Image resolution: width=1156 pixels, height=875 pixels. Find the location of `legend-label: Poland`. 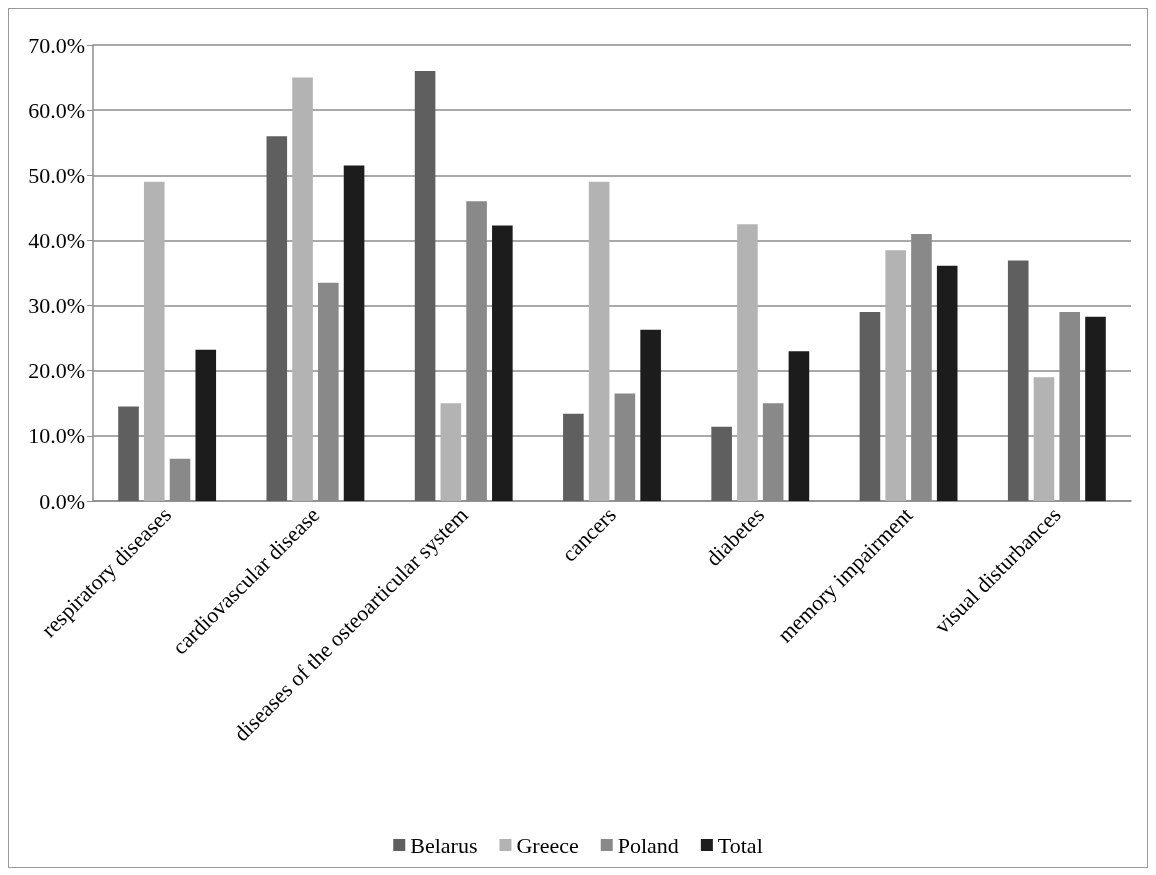

legend-label: Poland is located at coordinates (648, 845).